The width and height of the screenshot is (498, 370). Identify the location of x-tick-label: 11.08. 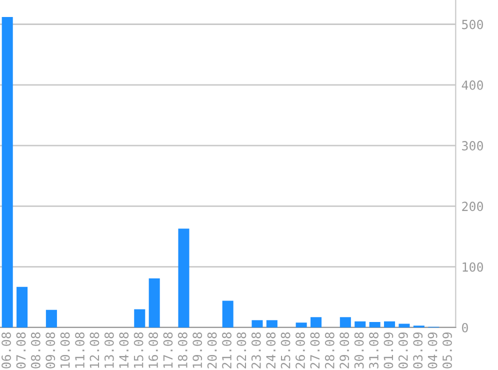
(80, 350).